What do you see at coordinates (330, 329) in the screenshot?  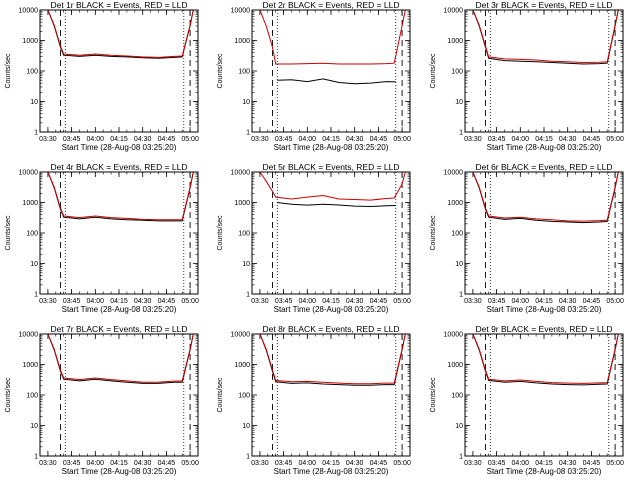 I see `panel-title: Det 8r BLACK = Events, RED = LLD` at bounding box center [330, 329].